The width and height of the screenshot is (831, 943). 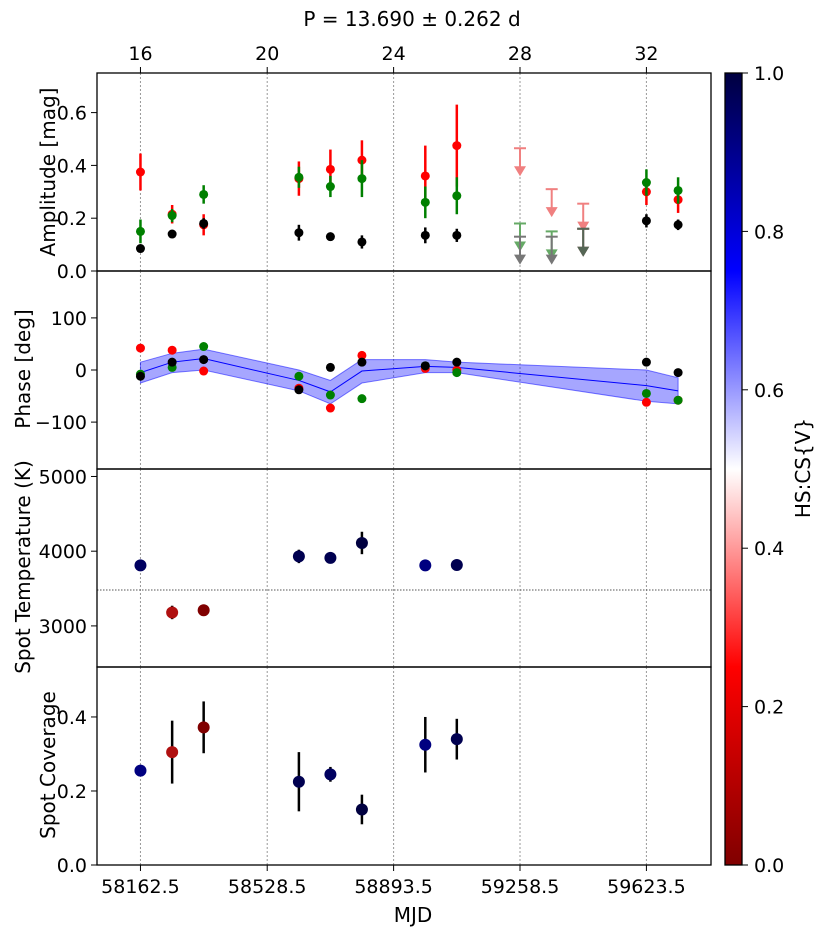 What do you see at coordinates (63, 477) in the screenshot?
I see `y-tick-label: 5000` at bounding box center [63, 477].